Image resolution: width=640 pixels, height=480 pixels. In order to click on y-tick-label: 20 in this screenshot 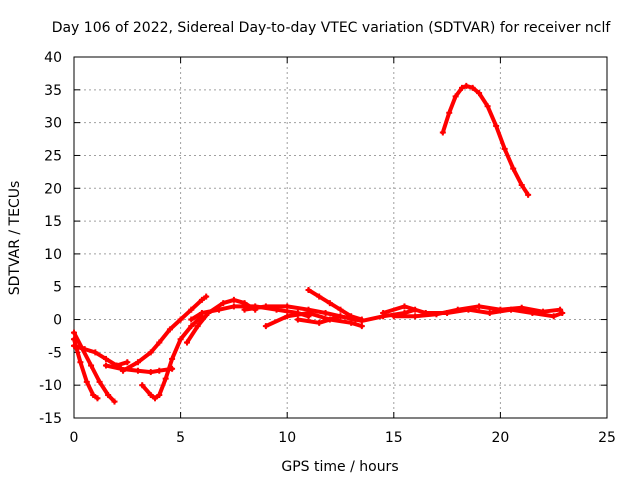, I will do `click(53, 189)`.